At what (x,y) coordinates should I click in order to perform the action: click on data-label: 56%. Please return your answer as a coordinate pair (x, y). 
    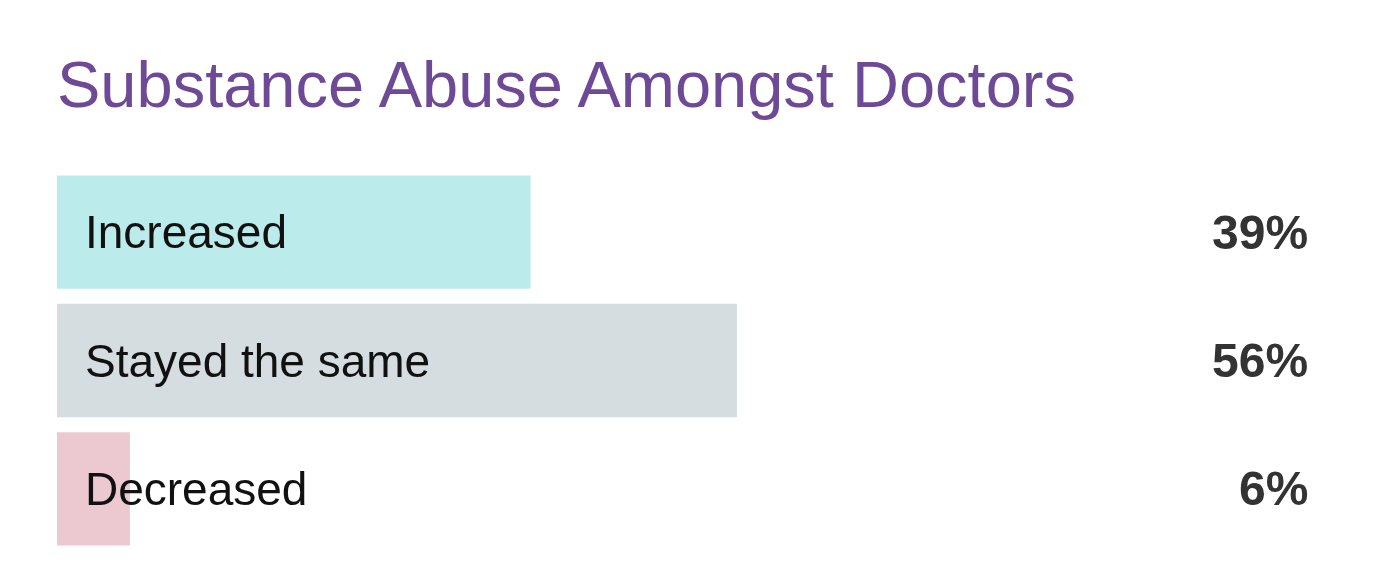
    Looking at the image, I should click on (1260, 360).